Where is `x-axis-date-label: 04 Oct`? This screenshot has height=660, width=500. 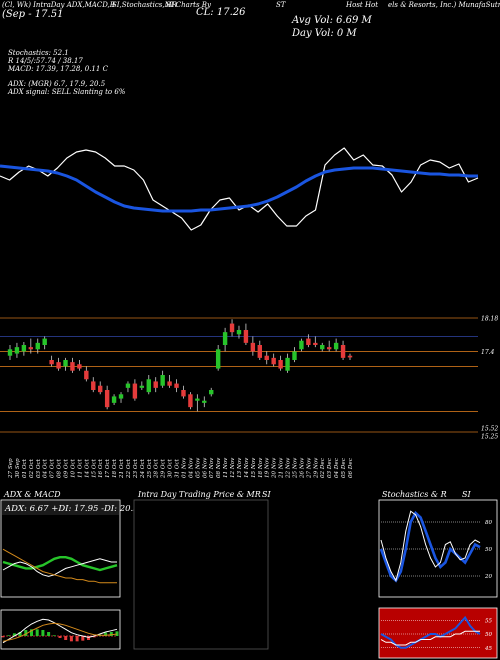 x-axis-date-label: 04 Oct is located at coordinates (46, 468).